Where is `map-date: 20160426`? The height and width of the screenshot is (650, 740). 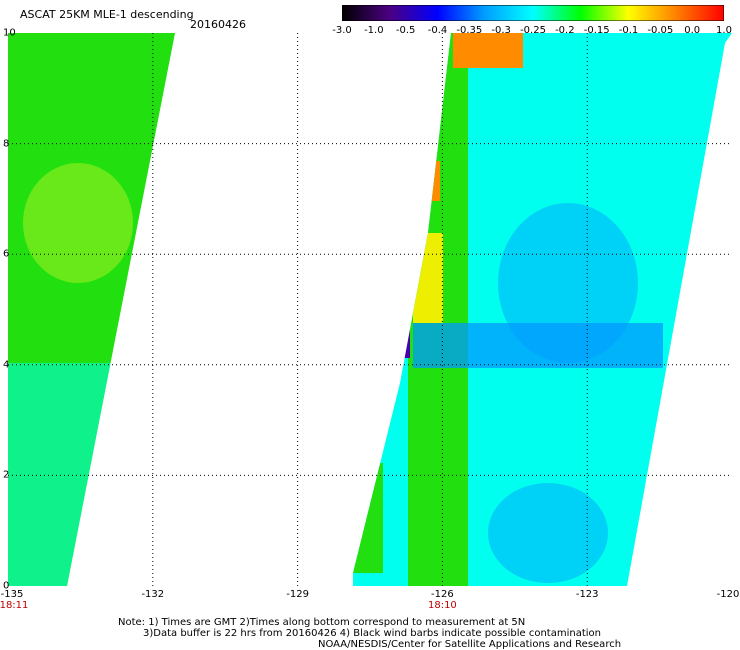
map-date: 20160426 is located at coordinates (218, 24).